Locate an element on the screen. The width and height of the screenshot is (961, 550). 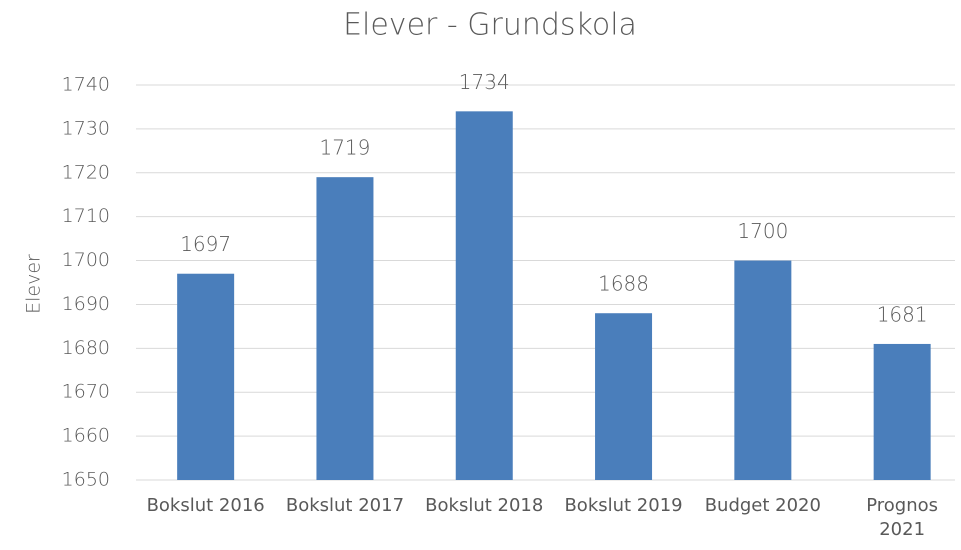
x-tick-label: Bokslut 2018 is located at coordinates (484, 505).